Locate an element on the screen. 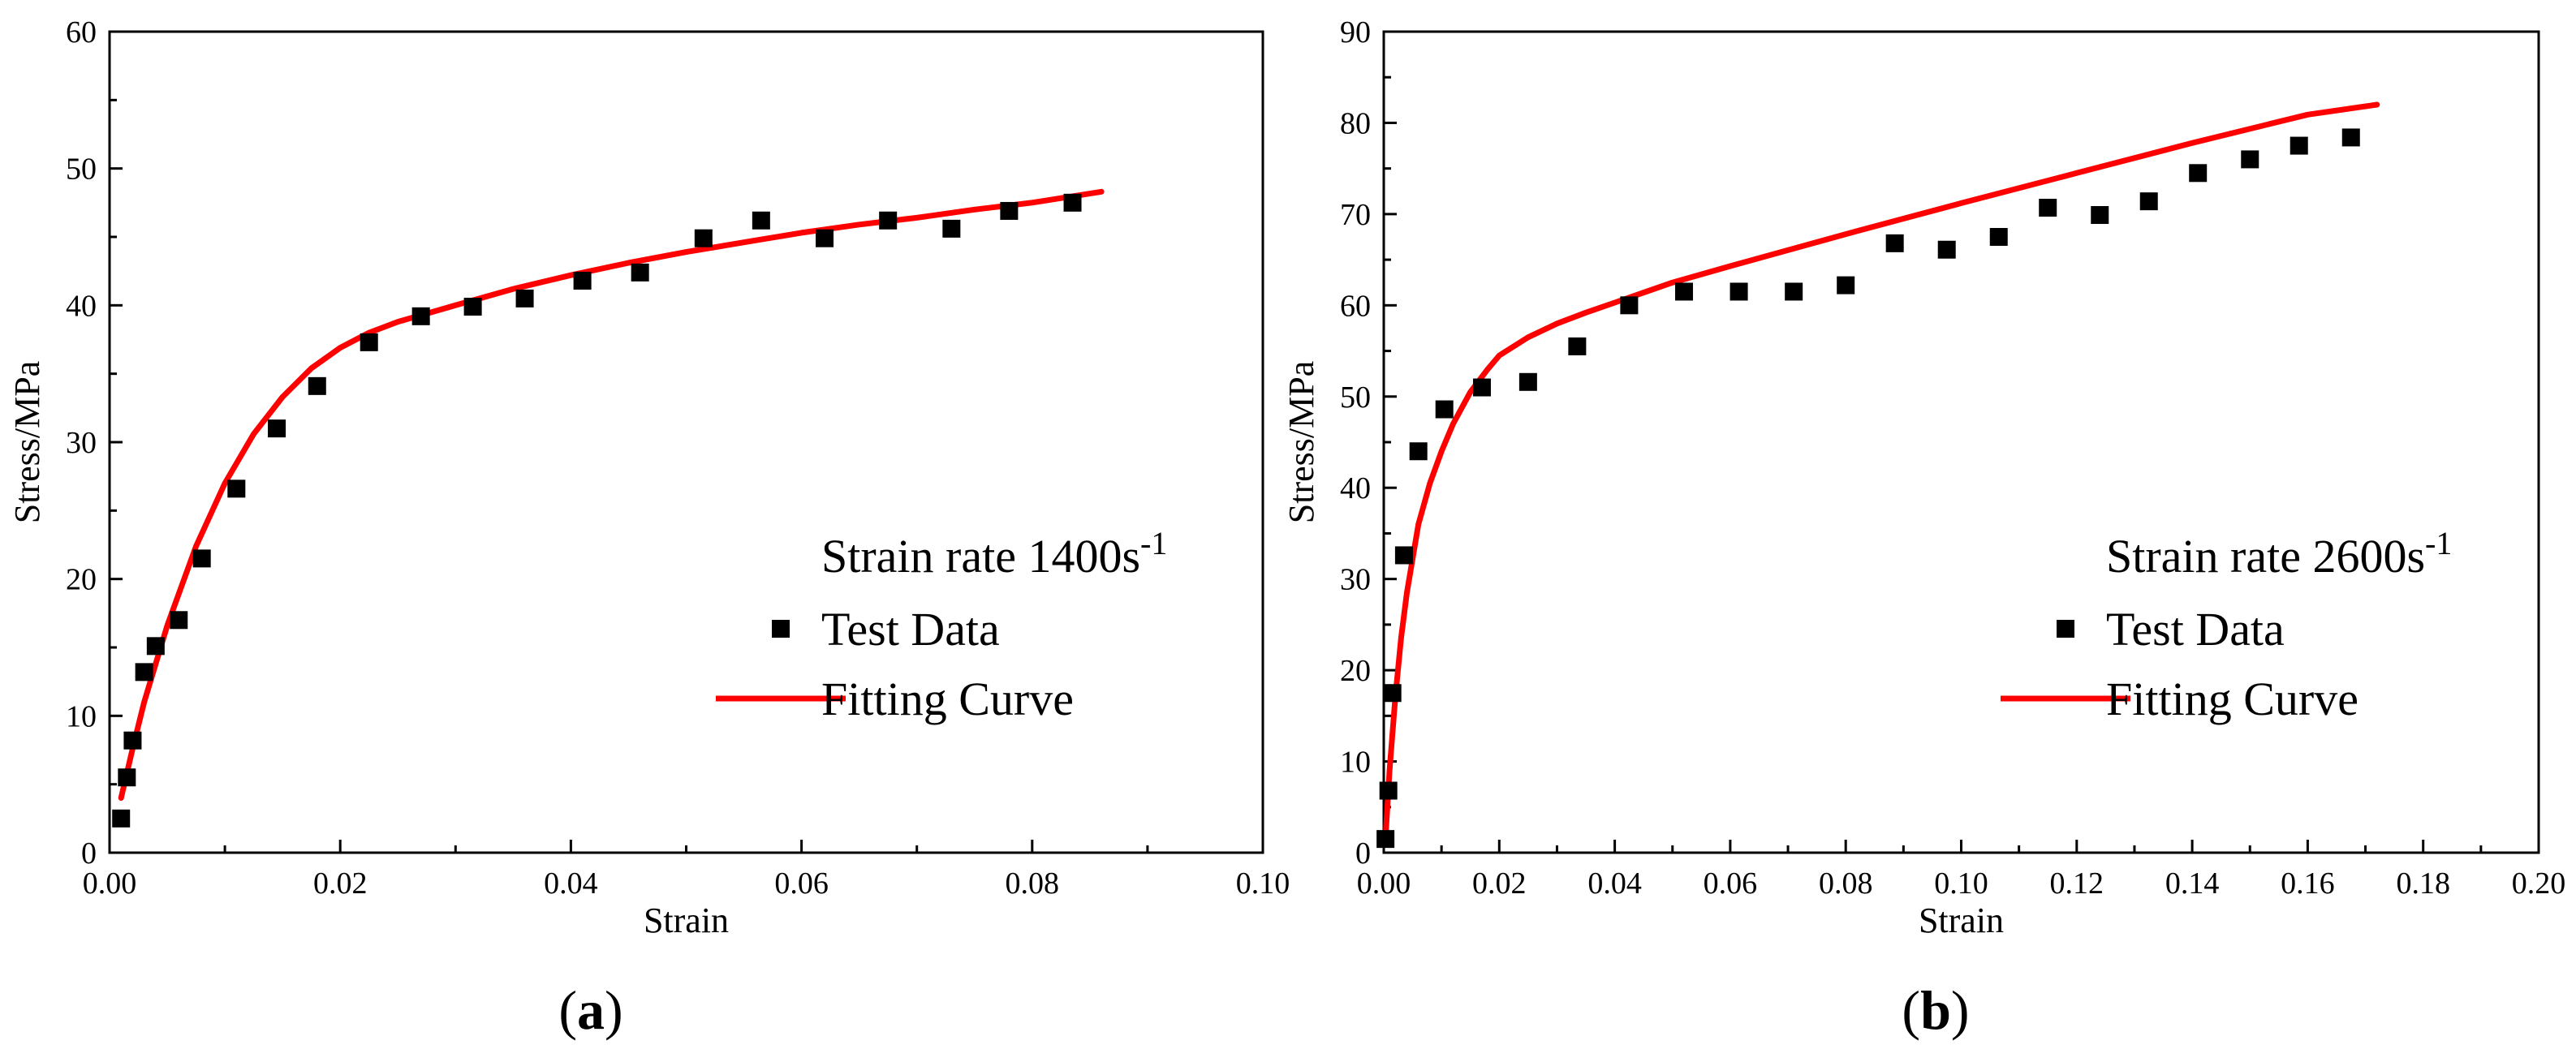 This screenshot has width=2576, height=1062. y-tick-label: 90 is located at coordinates (1355, 32).